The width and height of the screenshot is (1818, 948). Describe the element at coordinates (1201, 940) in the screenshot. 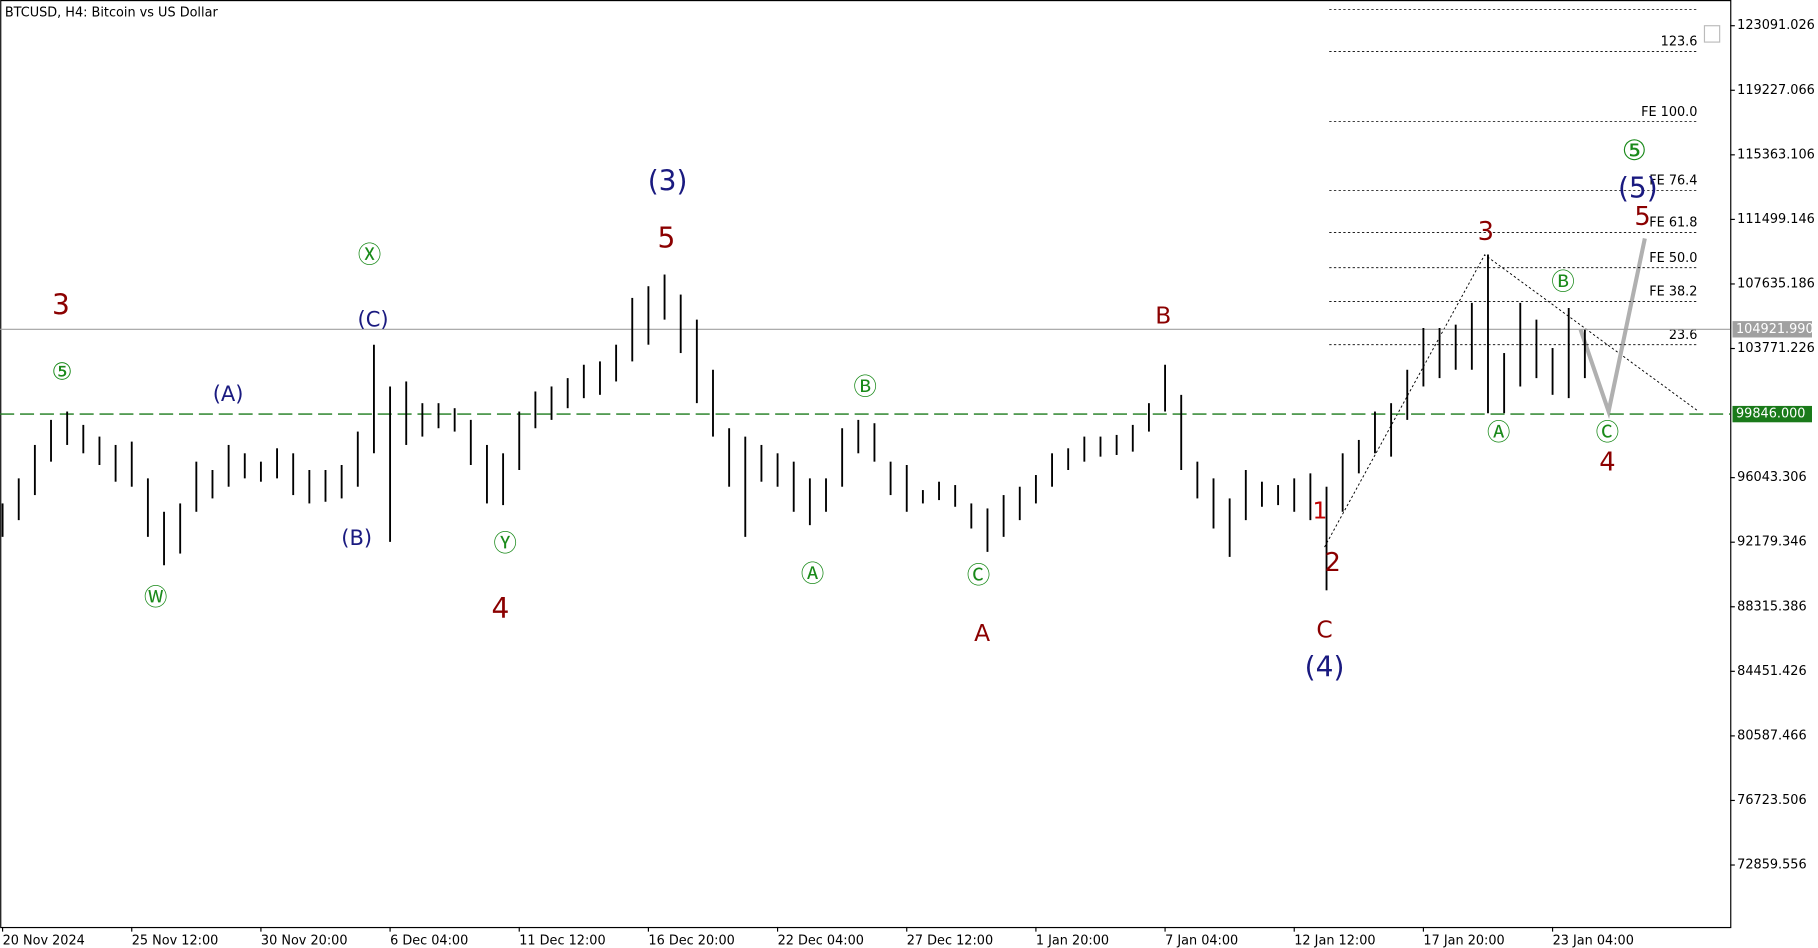

I see `x-tick-label: 7 Jan 04:00` at that location.